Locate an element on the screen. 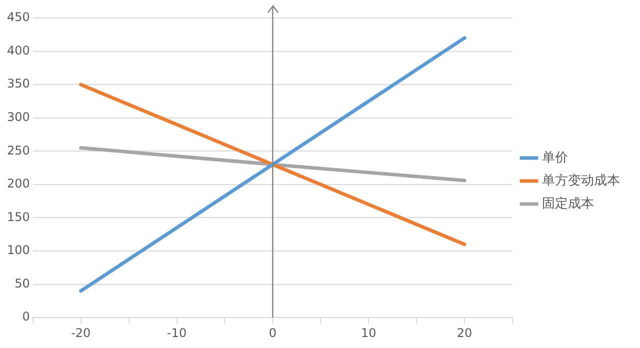  legend-label: 单方变动成本 is located at coordinates (581, 180).